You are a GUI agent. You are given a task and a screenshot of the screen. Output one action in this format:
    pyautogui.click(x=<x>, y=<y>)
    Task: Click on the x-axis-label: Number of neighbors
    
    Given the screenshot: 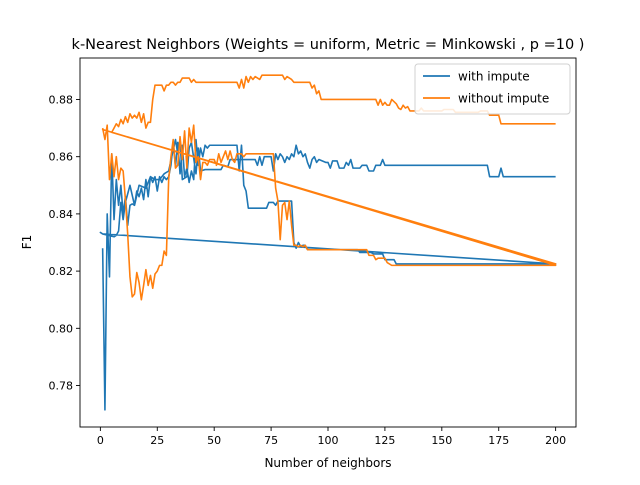 What is the action you would take?
    pyautogui.click(x=327, y=463)
    